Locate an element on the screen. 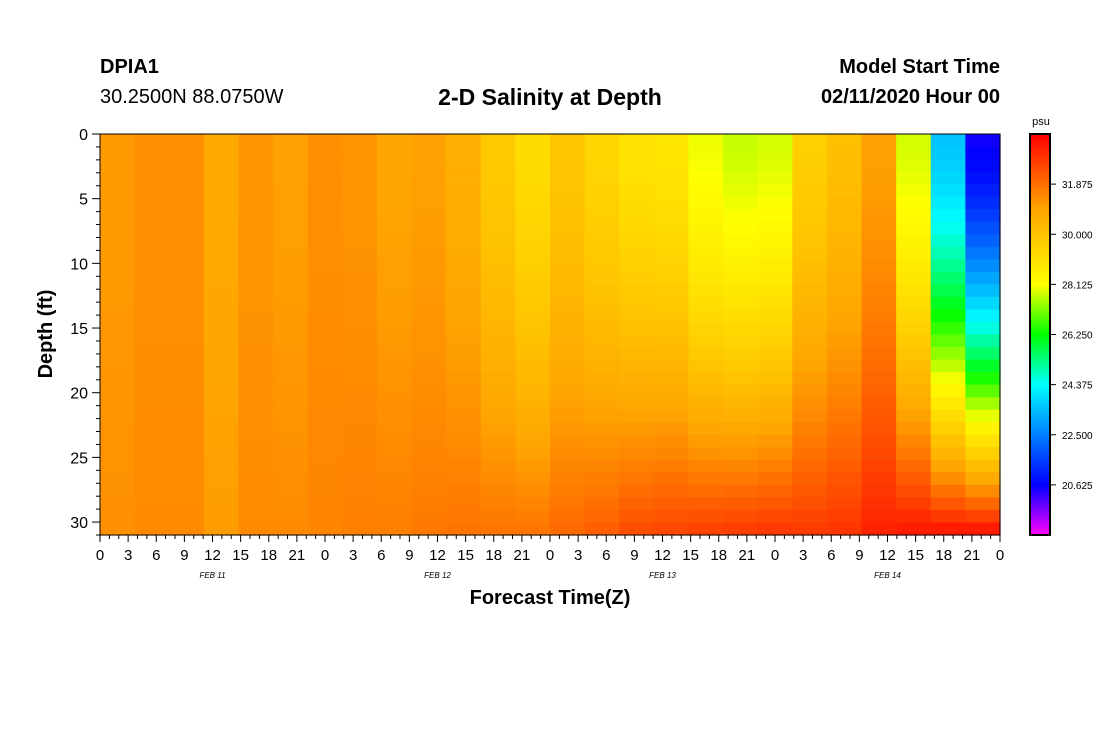  x-tick-label: 3 is located at coordinates (353, 555).